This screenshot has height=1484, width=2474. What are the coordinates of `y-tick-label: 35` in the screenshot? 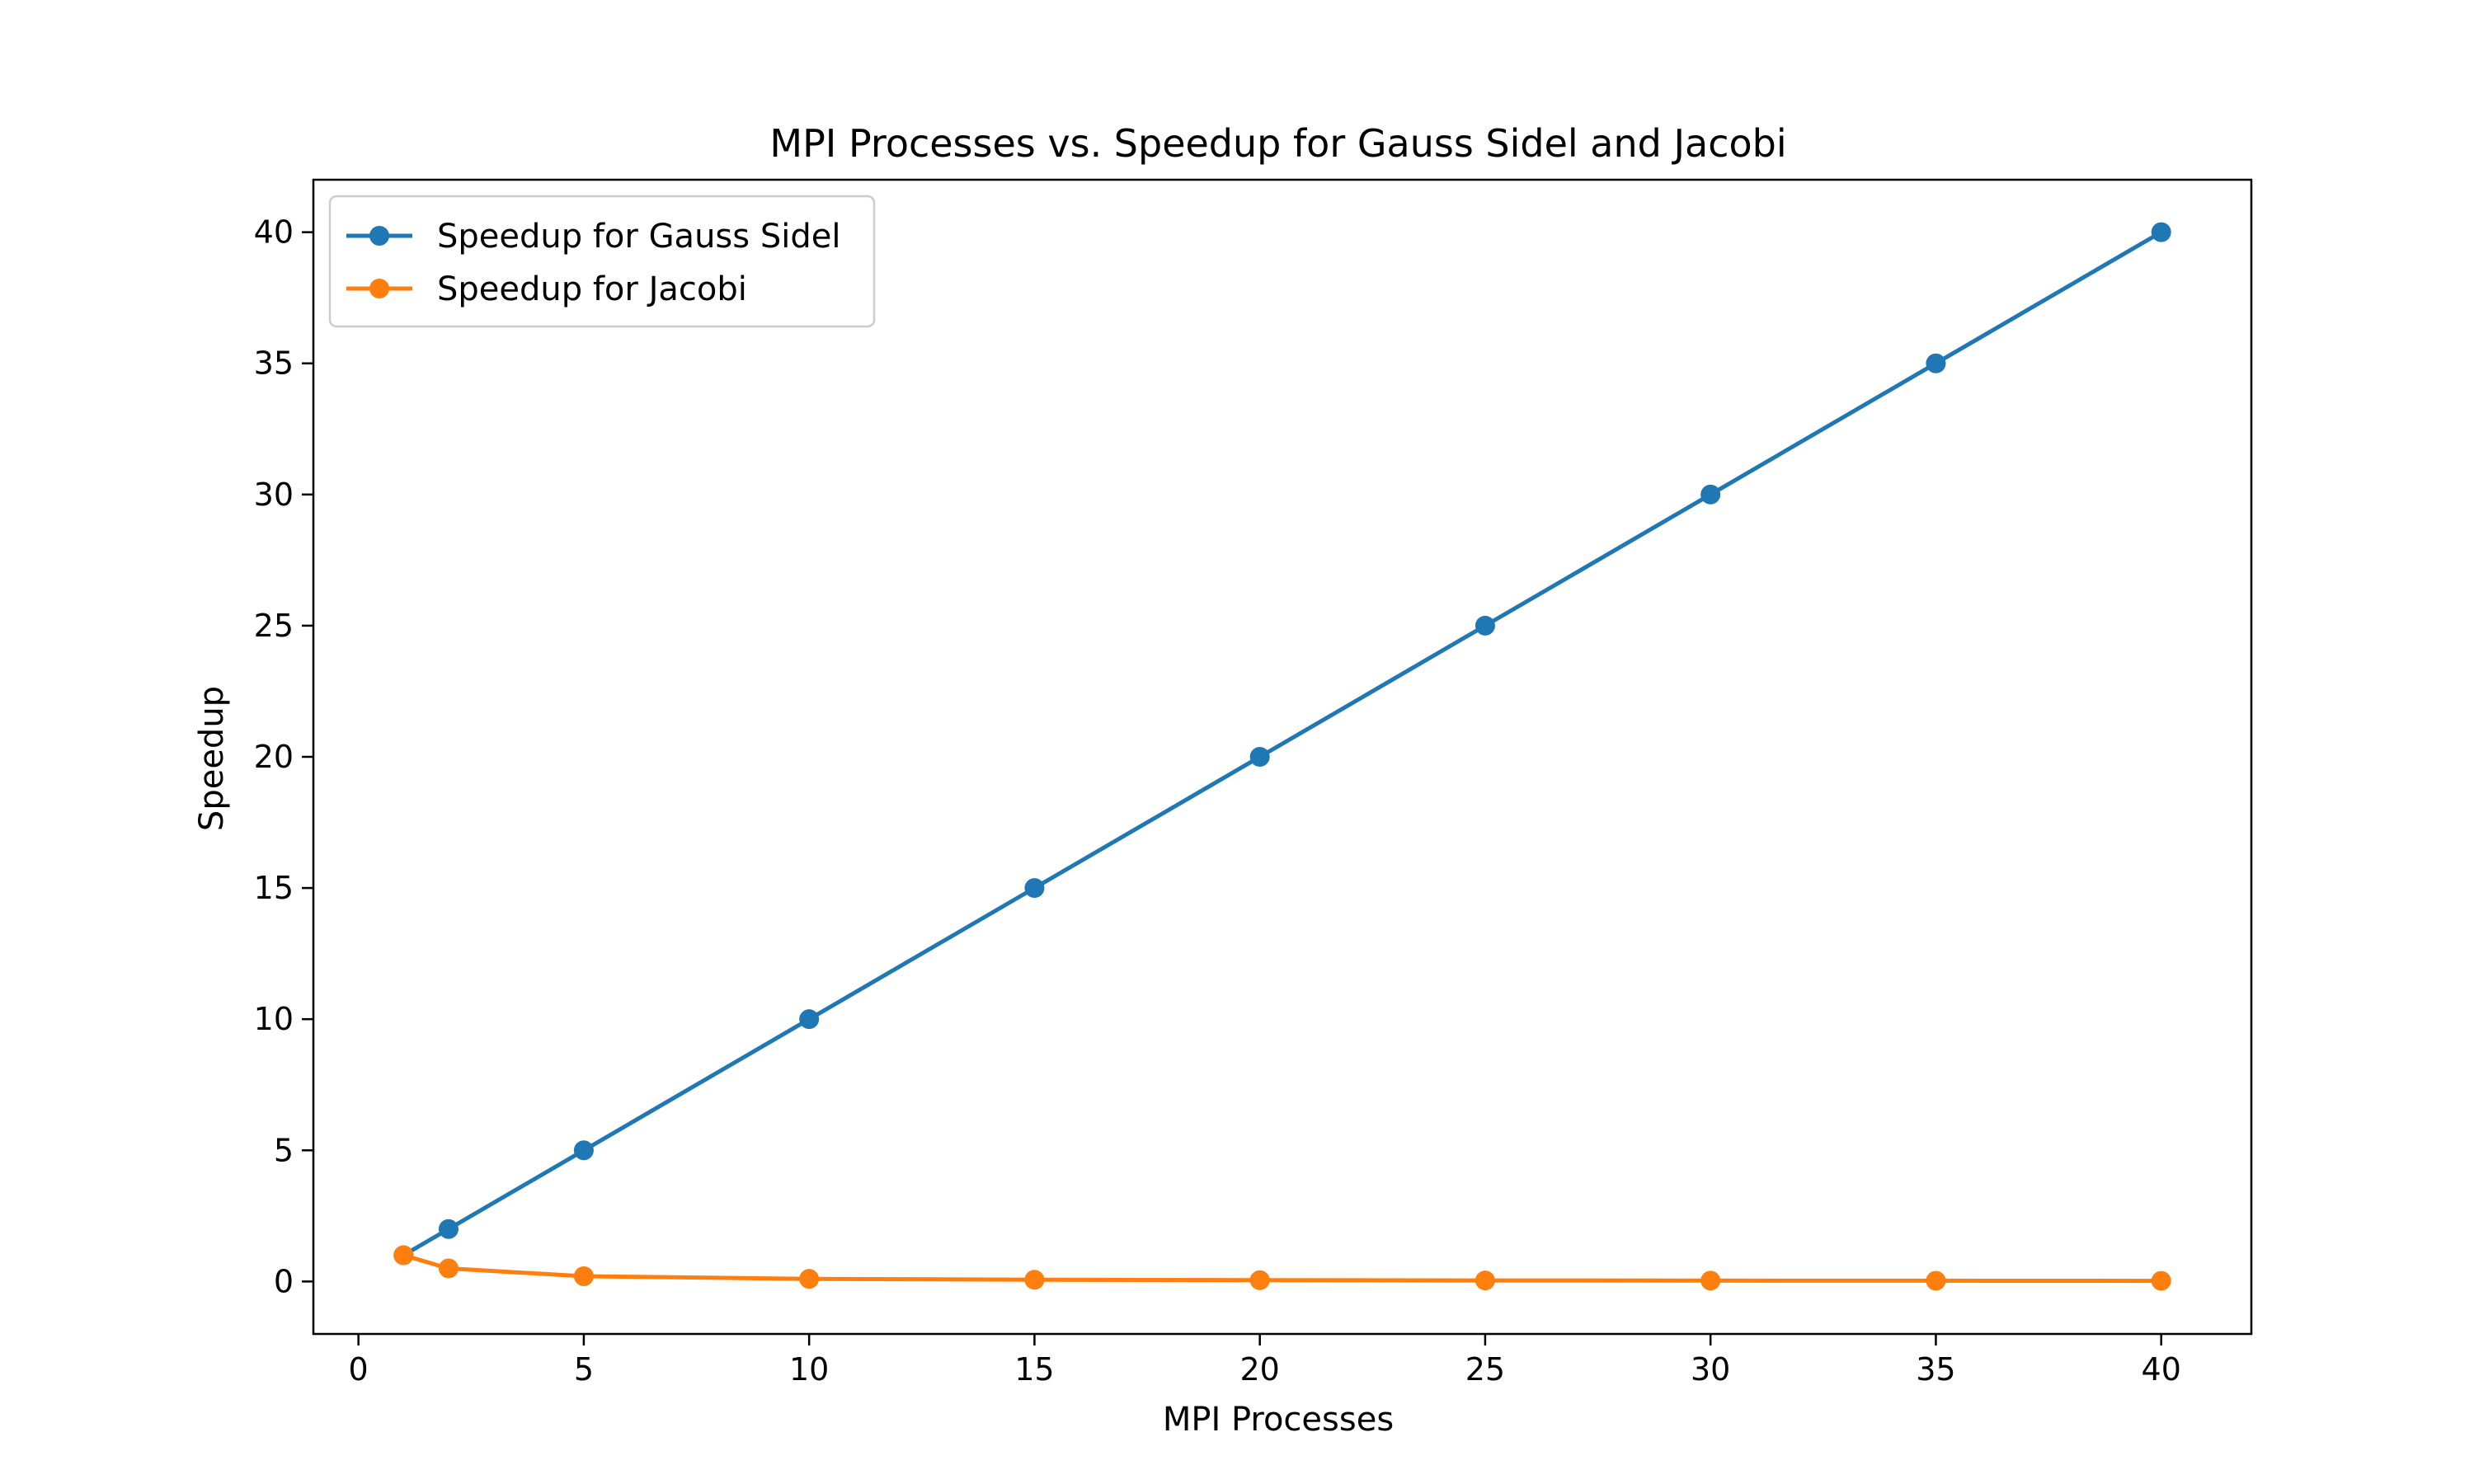 It's located at (274, 363).